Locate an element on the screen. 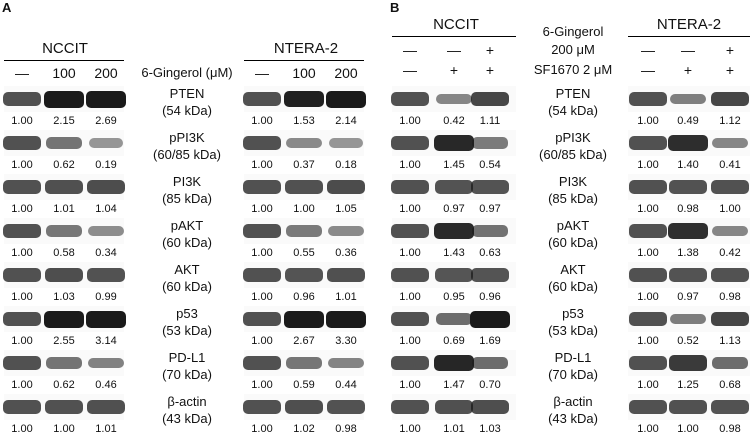 Image resolution: width=754 pixels, height=444 pixels. gingerol-marker: + is located at coordinates (490, 50).